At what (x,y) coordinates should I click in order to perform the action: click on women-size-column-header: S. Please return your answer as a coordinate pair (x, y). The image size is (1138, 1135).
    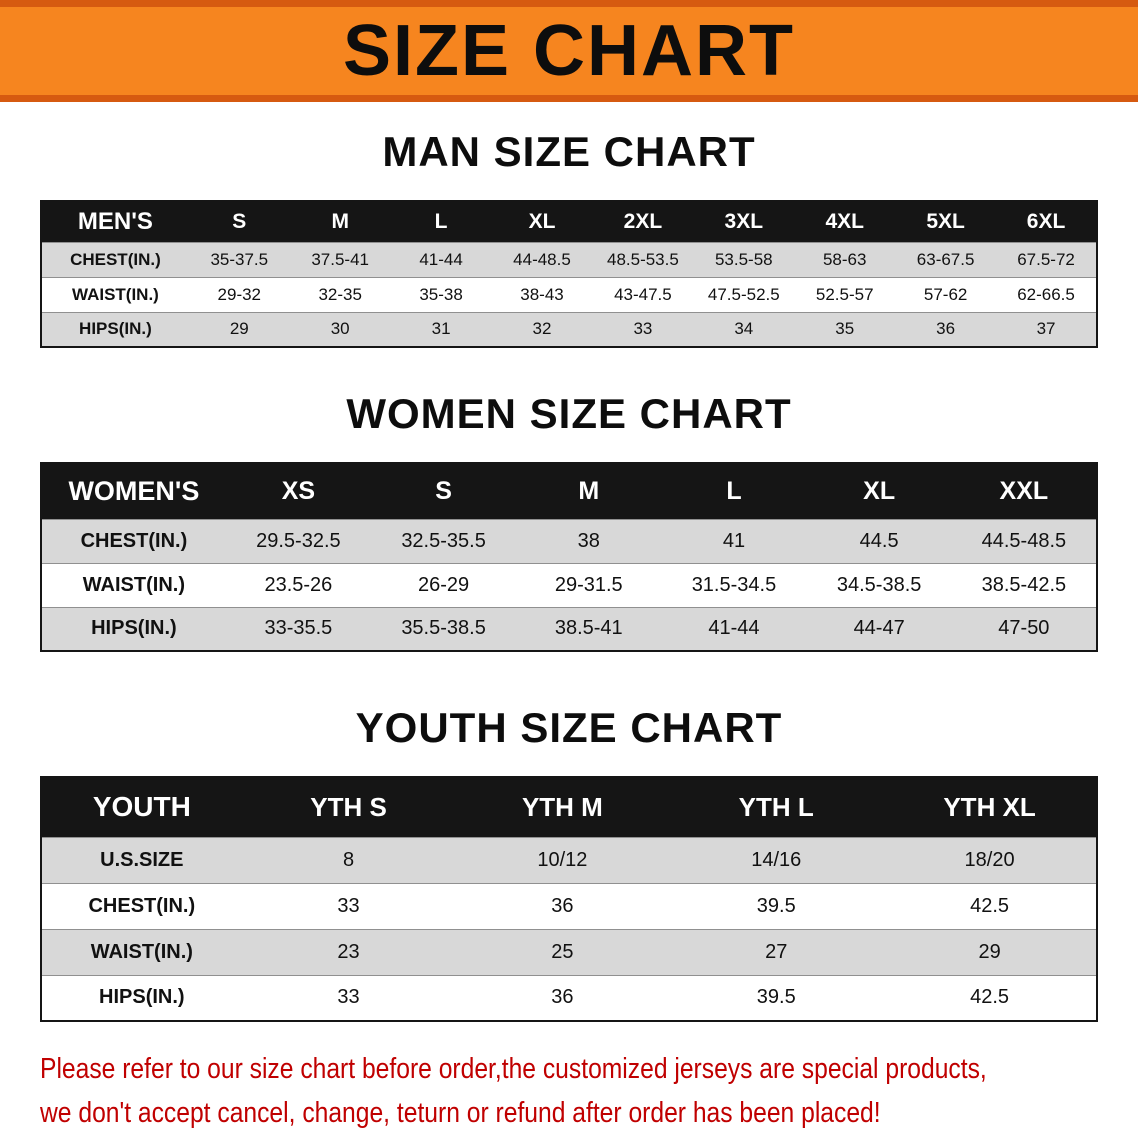
    Looking at the image, I should click on (443, 491).